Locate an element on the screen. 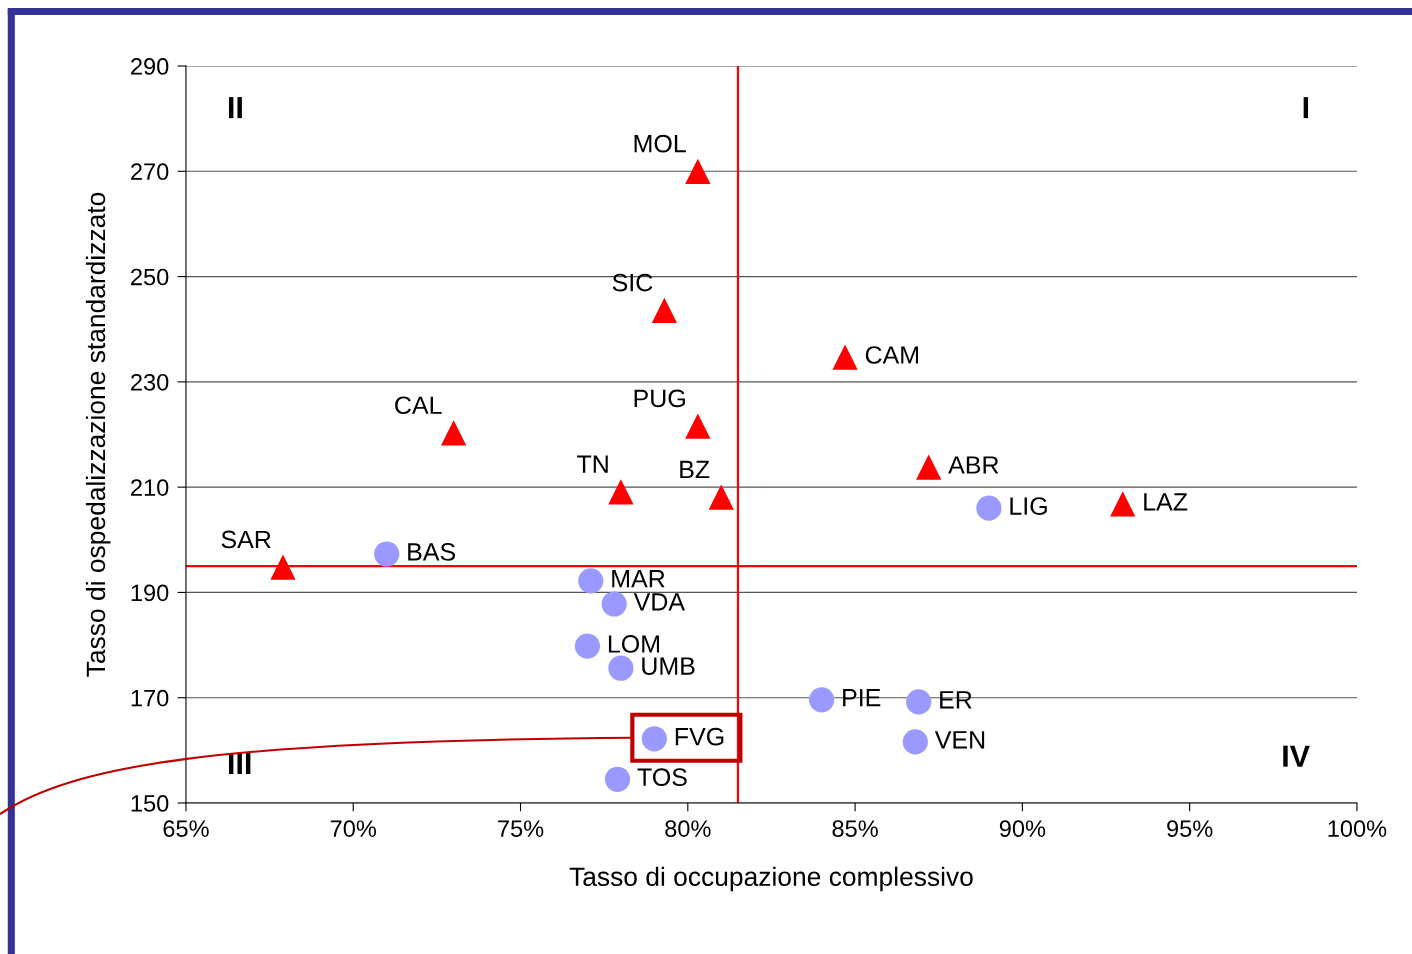 This screenshot has height=954, width=1412. annotation: I is located at coordinates (1306, 108).